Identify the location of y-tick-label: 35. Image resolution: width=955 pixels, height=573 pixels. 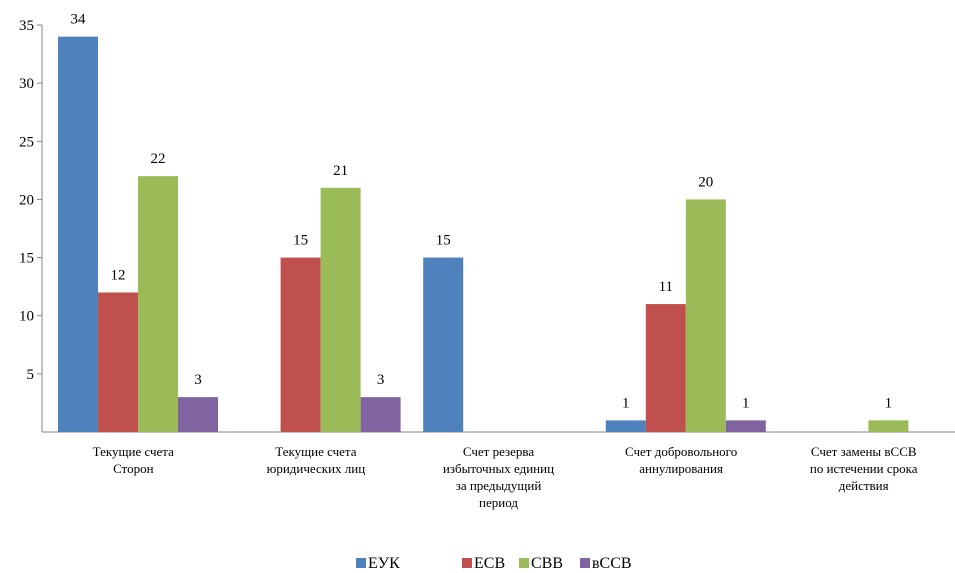
(26, 26).